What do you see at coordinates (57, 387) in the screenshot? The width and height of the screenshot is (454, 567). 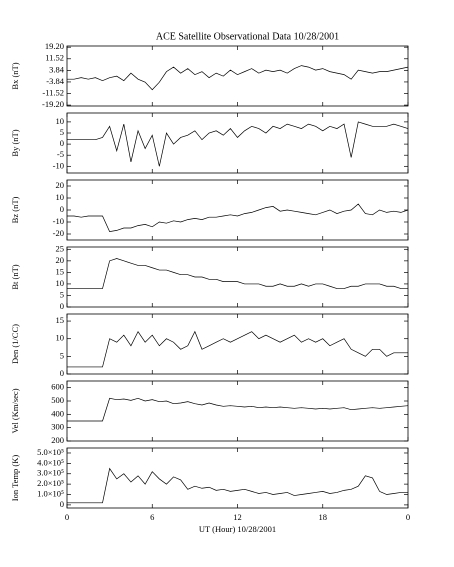 I see `y-tick-label: 600` at bounding box center [57, 387].